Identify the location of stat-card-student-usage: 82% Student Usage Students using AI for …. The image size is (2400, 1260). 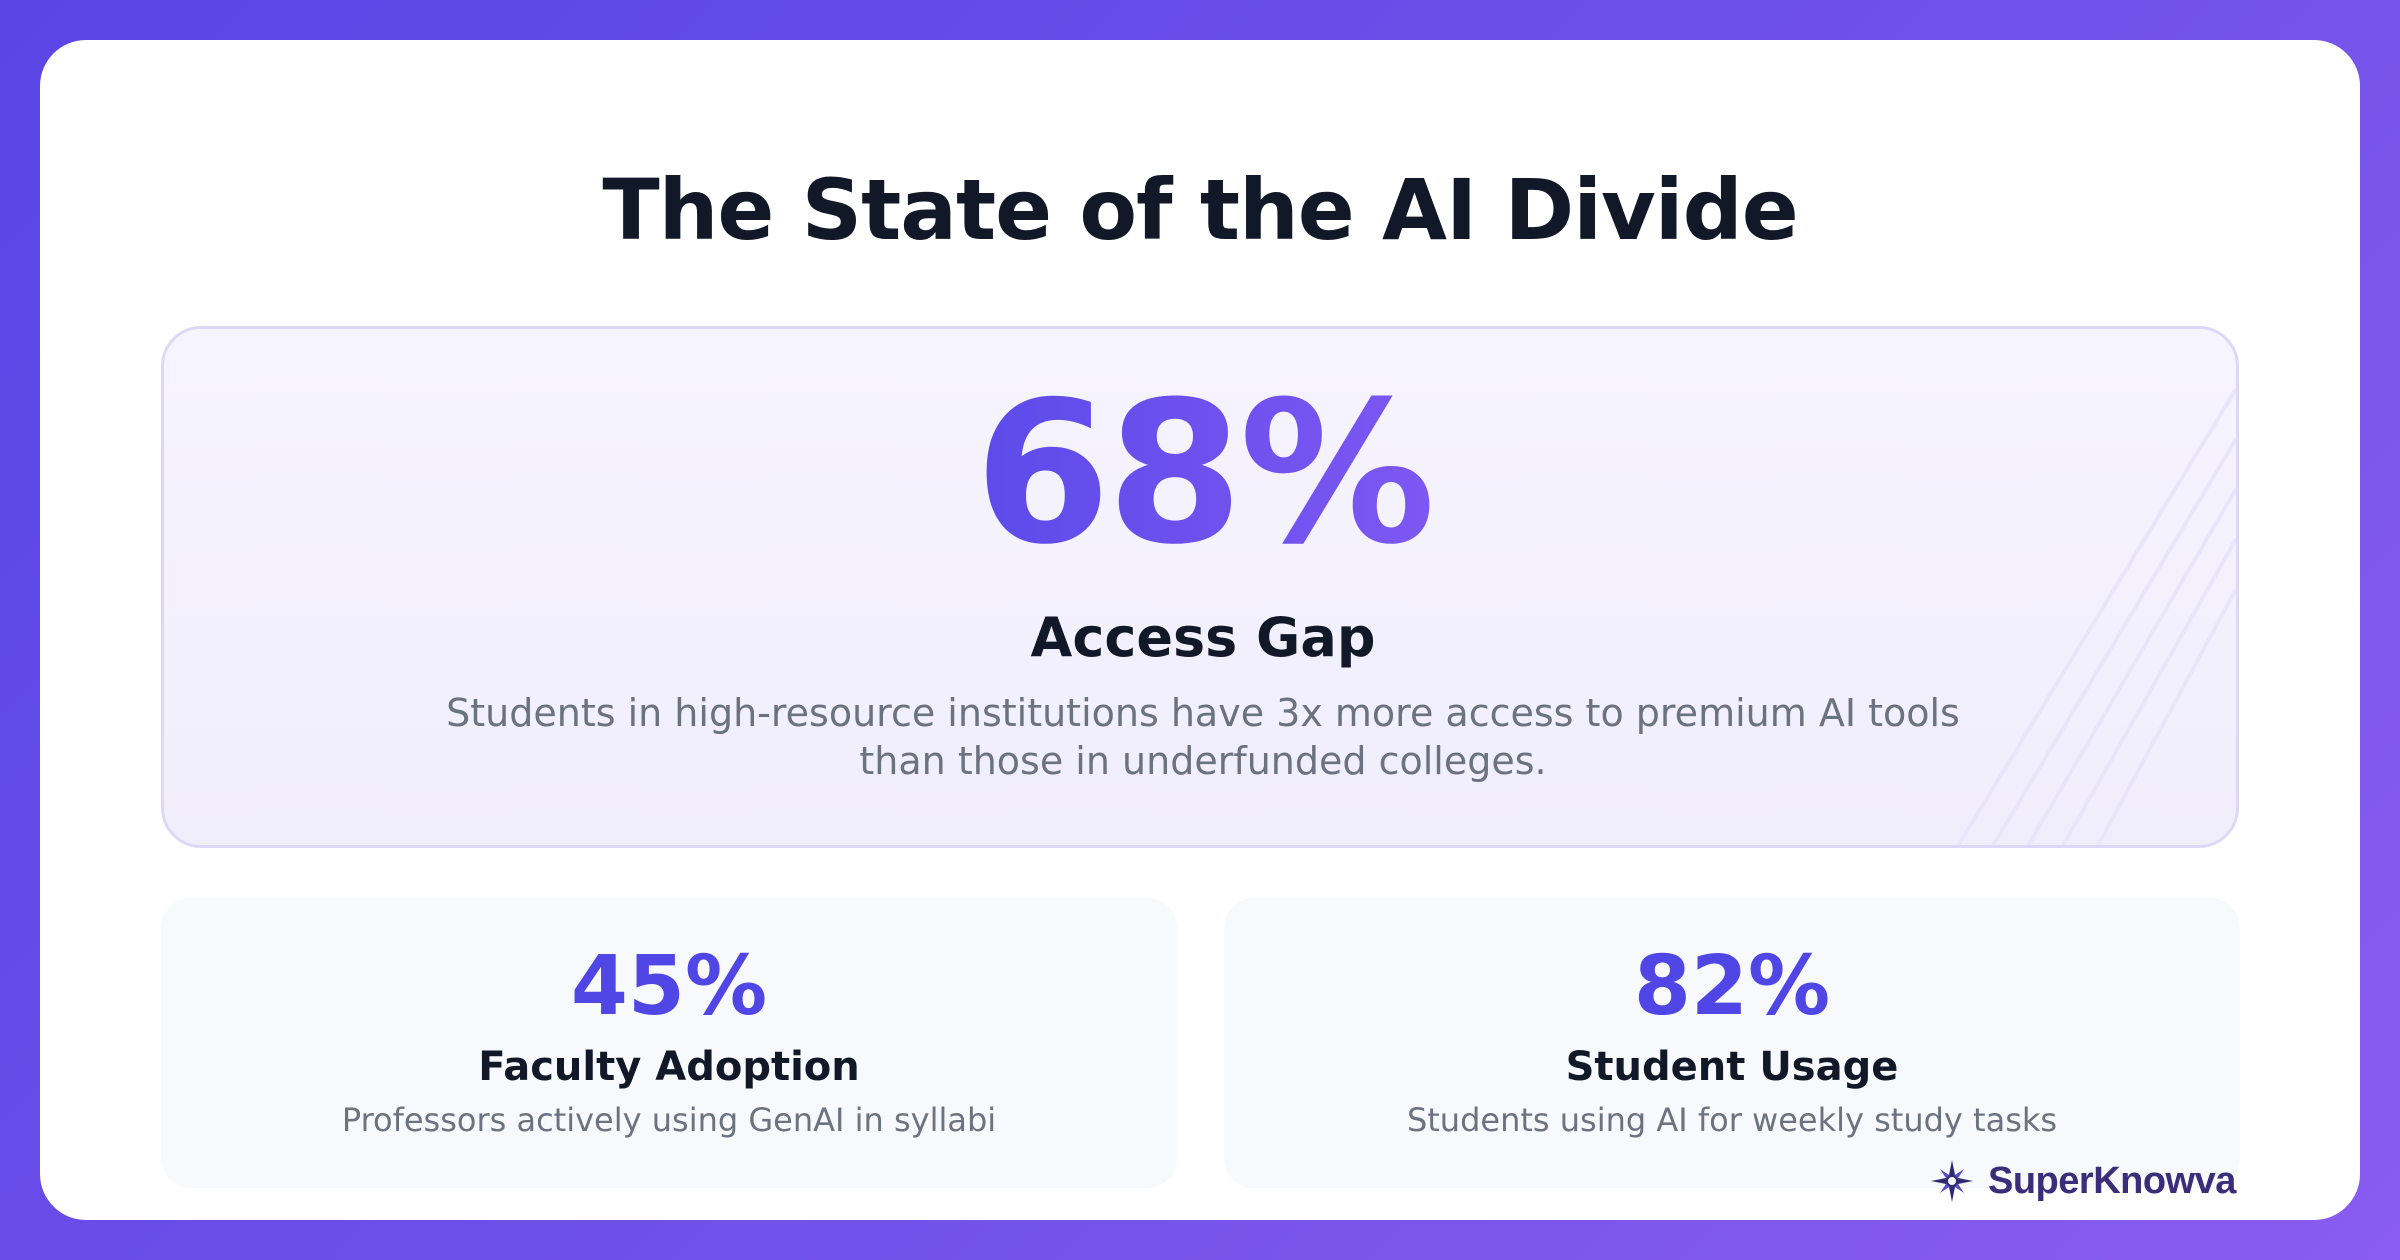
(1732, 1043).